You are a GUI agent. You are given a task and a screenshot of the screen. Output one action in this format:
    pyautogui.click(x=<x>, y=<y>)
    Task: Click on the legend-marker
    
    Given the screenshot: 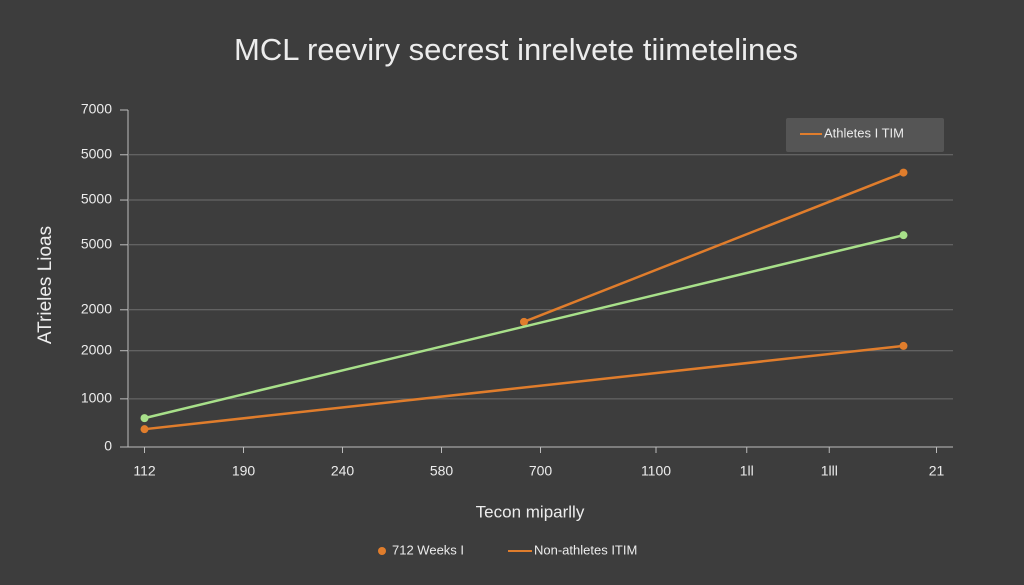 What is the action you would take?
    pyautogui.click(x=382, y=551)
    